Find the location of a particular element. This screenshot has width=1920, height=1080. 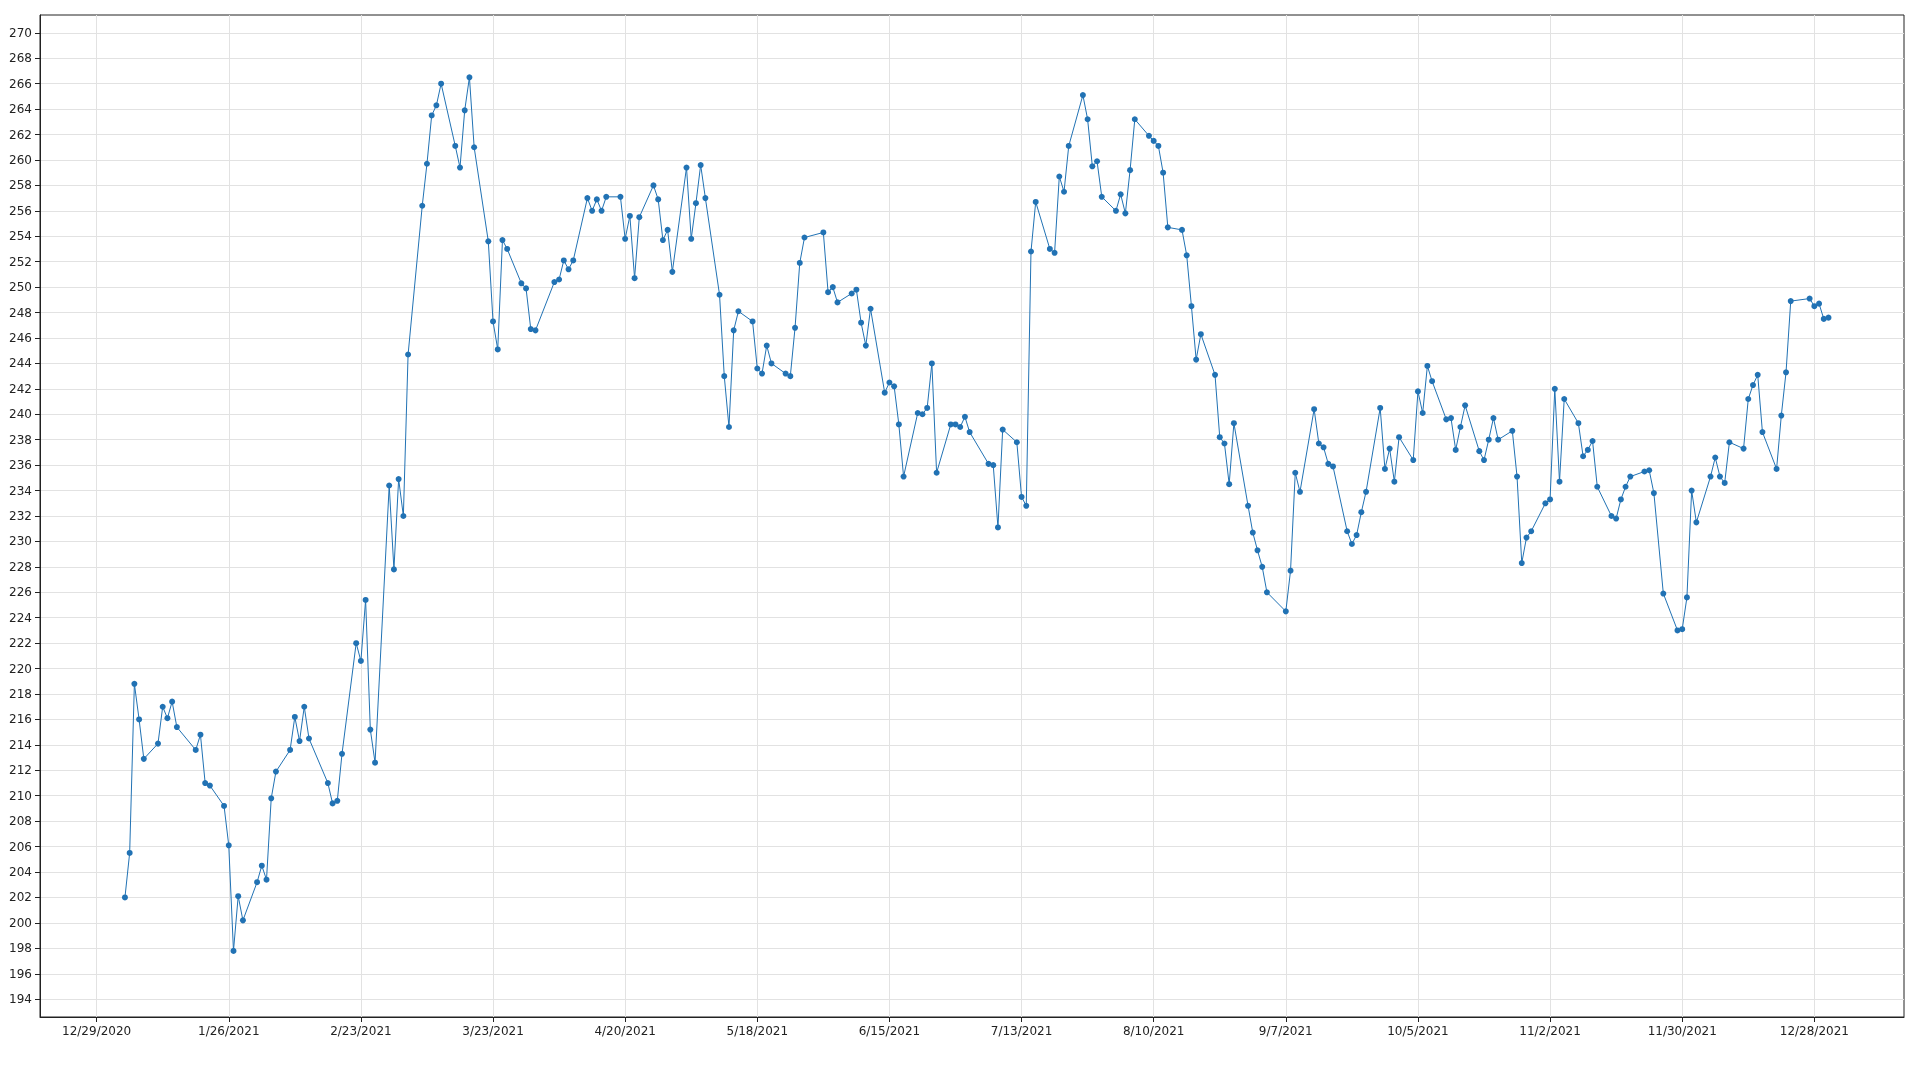

y-tick-label: 218 is located at coordinates (20, 694).